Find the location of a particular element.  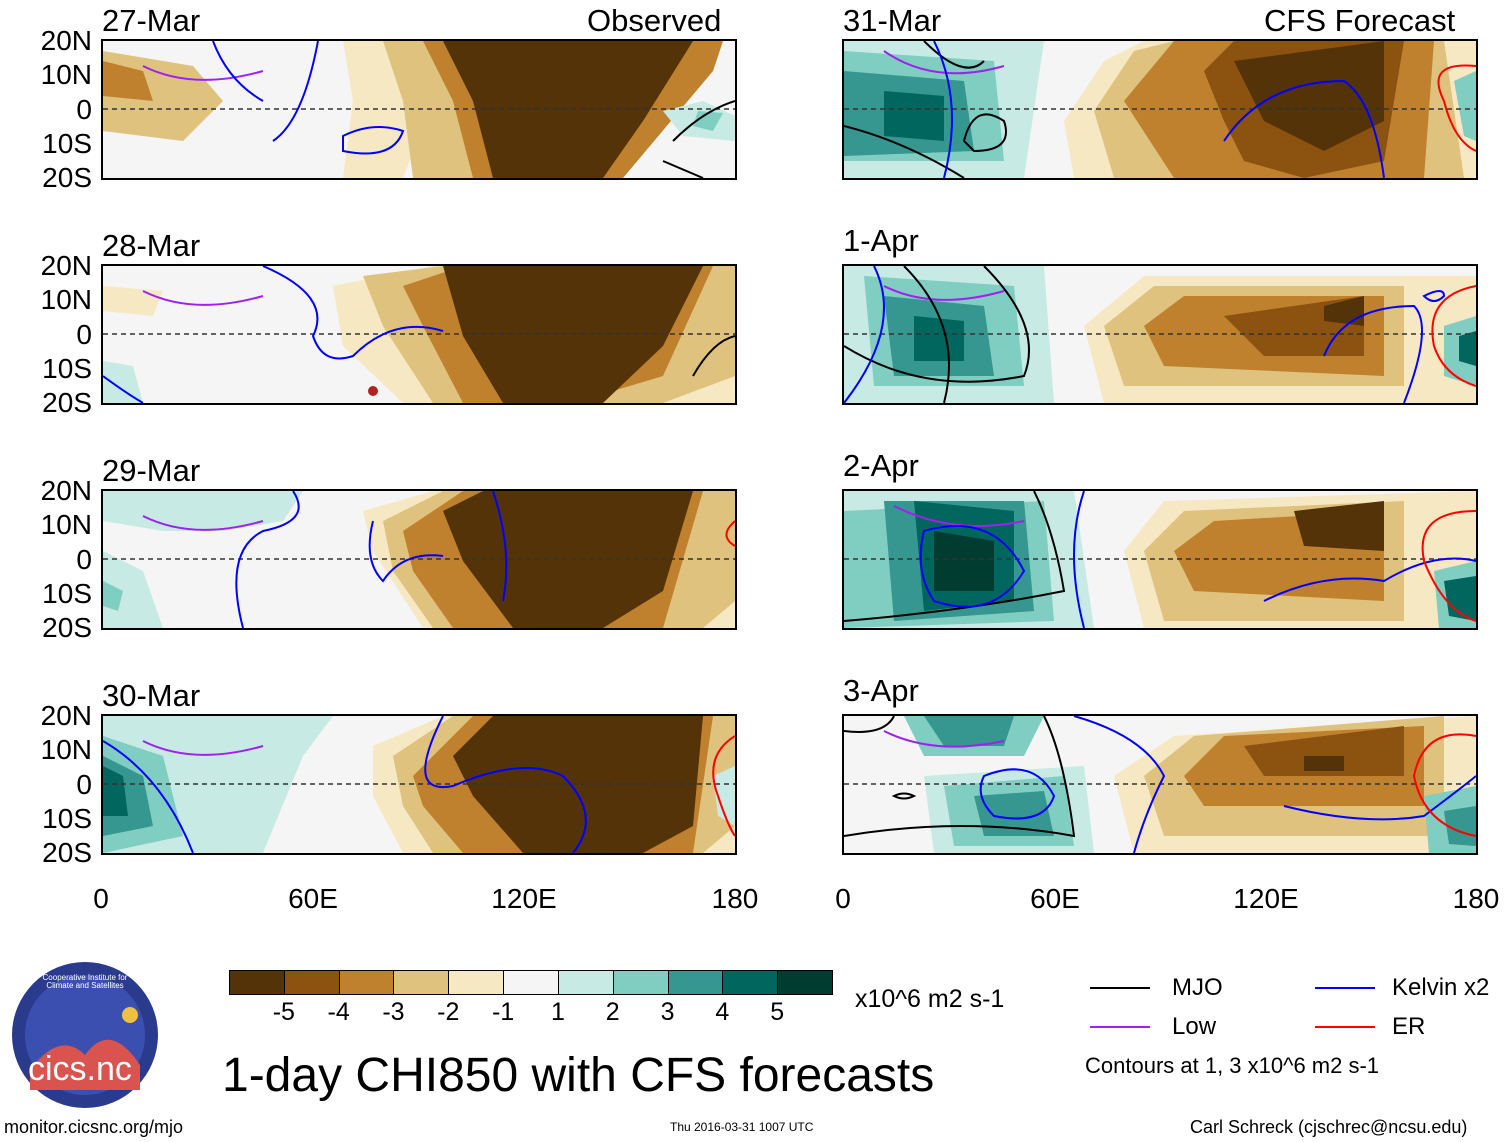

legend-note: Contours at 1, 3 x10^6 m2 s-1 is located at coordinates (1232, 1065).